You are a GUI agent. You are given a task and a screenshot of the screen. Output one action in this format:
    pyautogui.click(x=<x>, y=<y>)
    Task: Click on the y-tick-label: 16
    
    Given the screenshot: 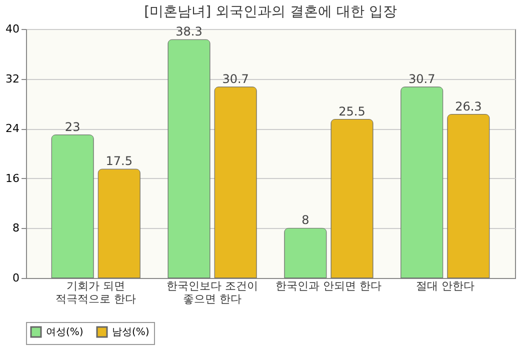 What is the action you would take?
    pyautogui.click(x=13, y=178)
    